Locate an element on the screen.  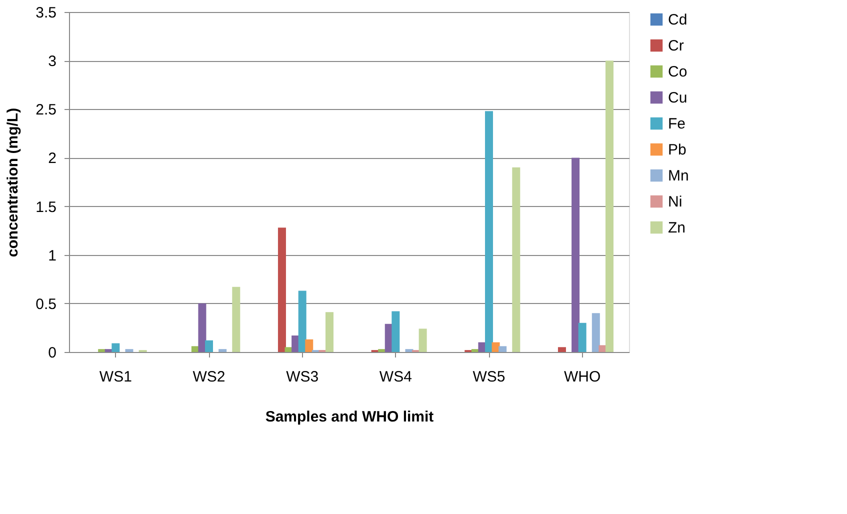
x-tick-label: WS1 is located at coordinates (115, 377).